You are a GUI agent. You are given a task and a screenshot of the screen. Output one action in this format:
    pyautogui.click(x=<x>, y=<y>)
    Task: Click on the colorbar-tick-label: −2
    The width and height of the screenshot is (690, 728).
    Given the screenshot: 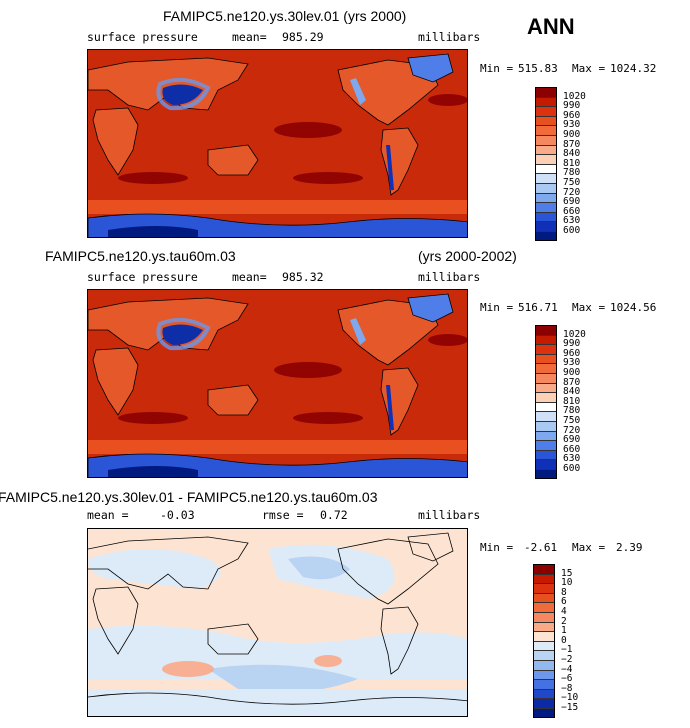 What is the action you would take?
    pyautogui.click(x=567, y=659)
    